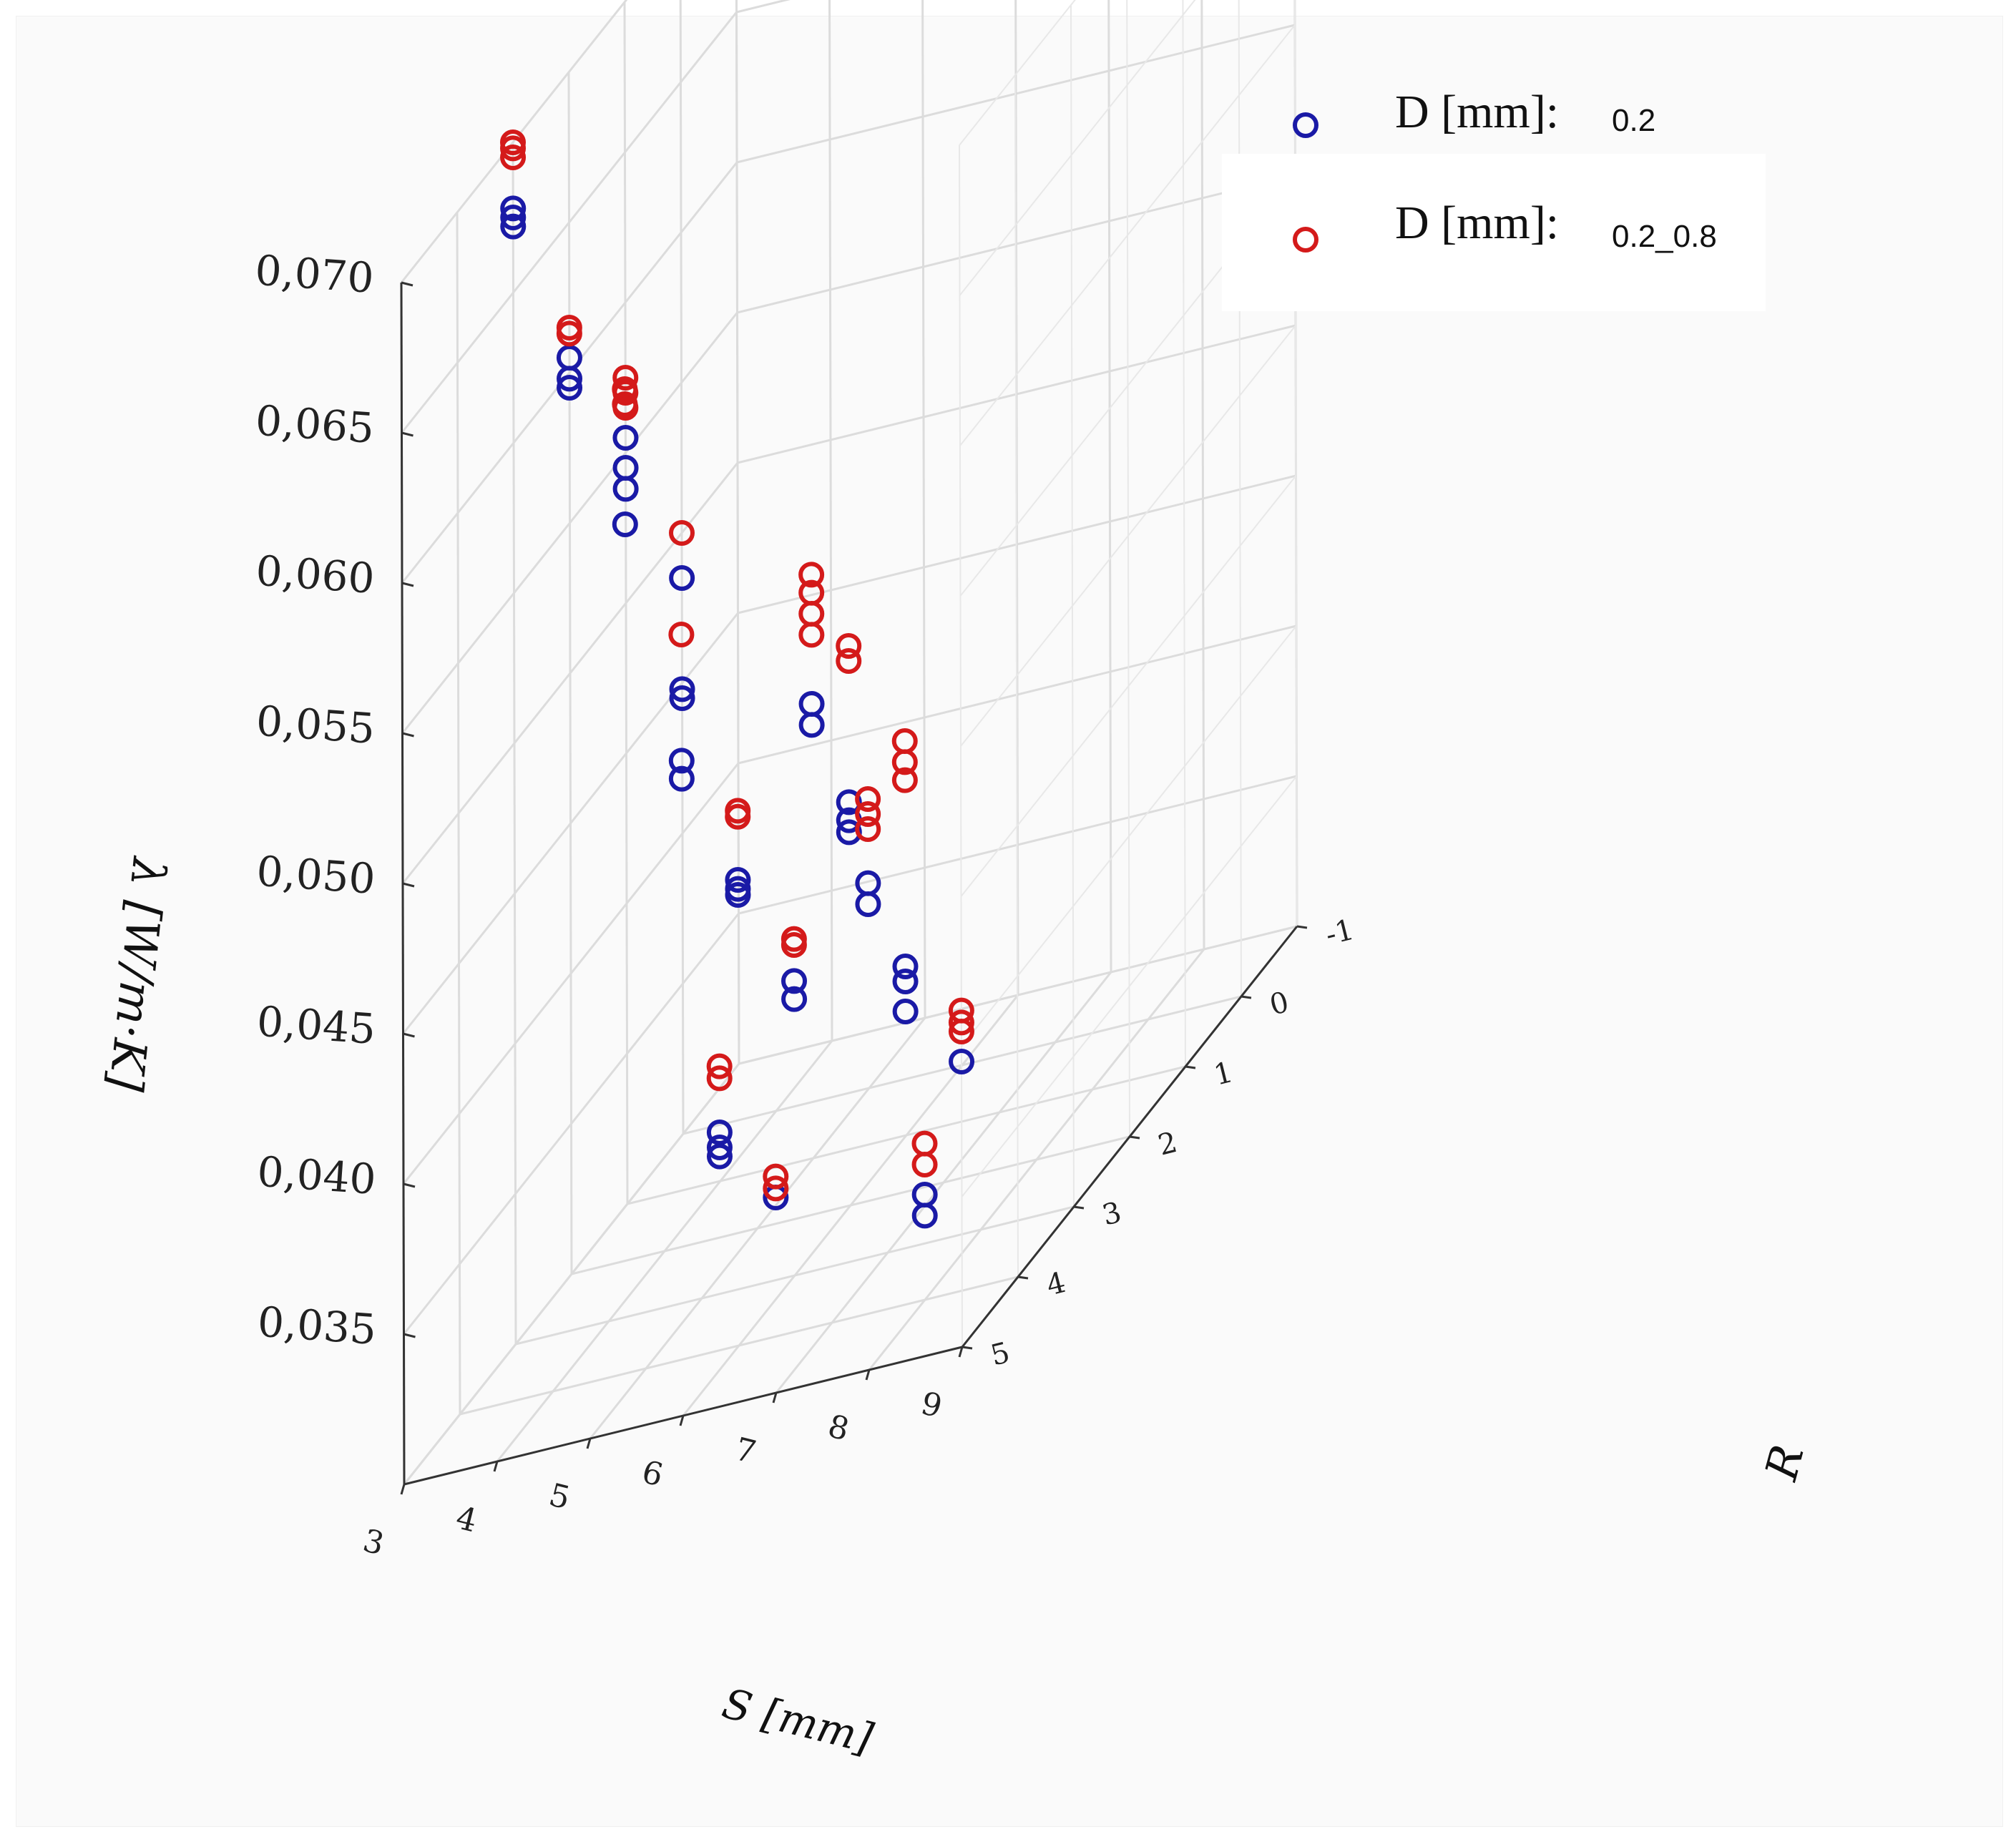 This screenshot has height=1842, width=2016. Describe the element at coordinates (316, 1025) in the screenshot. I see `z-tick-label: 0,045` at that location.